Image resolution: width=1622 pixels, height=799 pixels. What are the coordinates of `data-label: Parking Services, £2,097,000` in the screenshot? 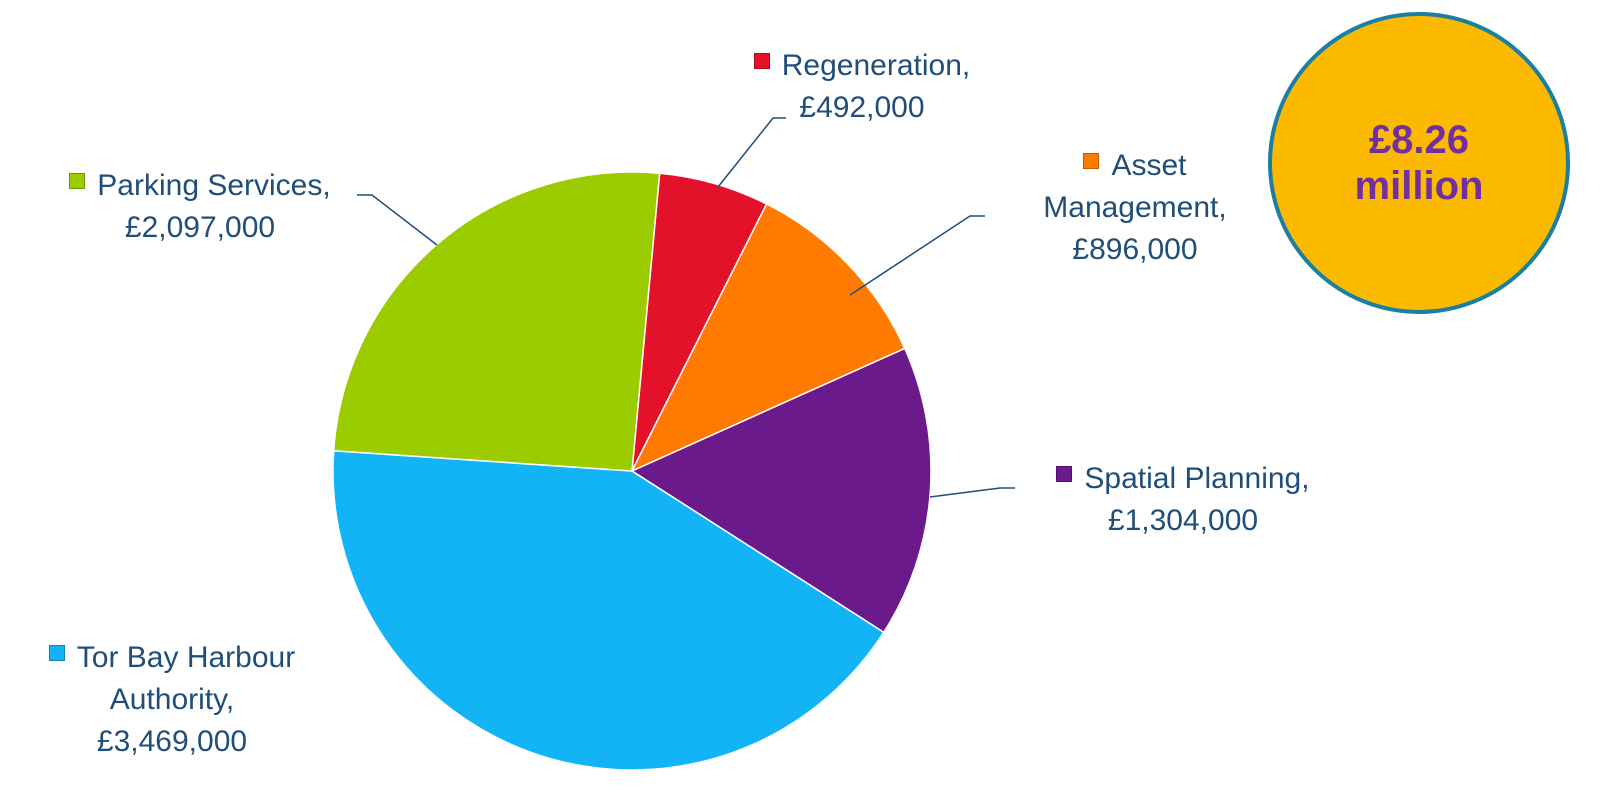 It's located at (200, 207).